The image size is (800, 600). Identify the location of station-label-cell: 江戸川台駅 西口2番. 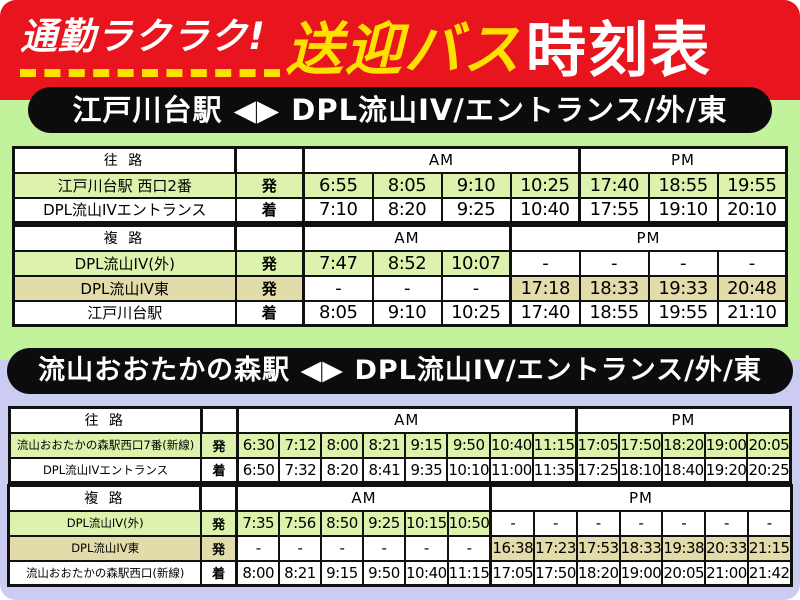
(124, 185).